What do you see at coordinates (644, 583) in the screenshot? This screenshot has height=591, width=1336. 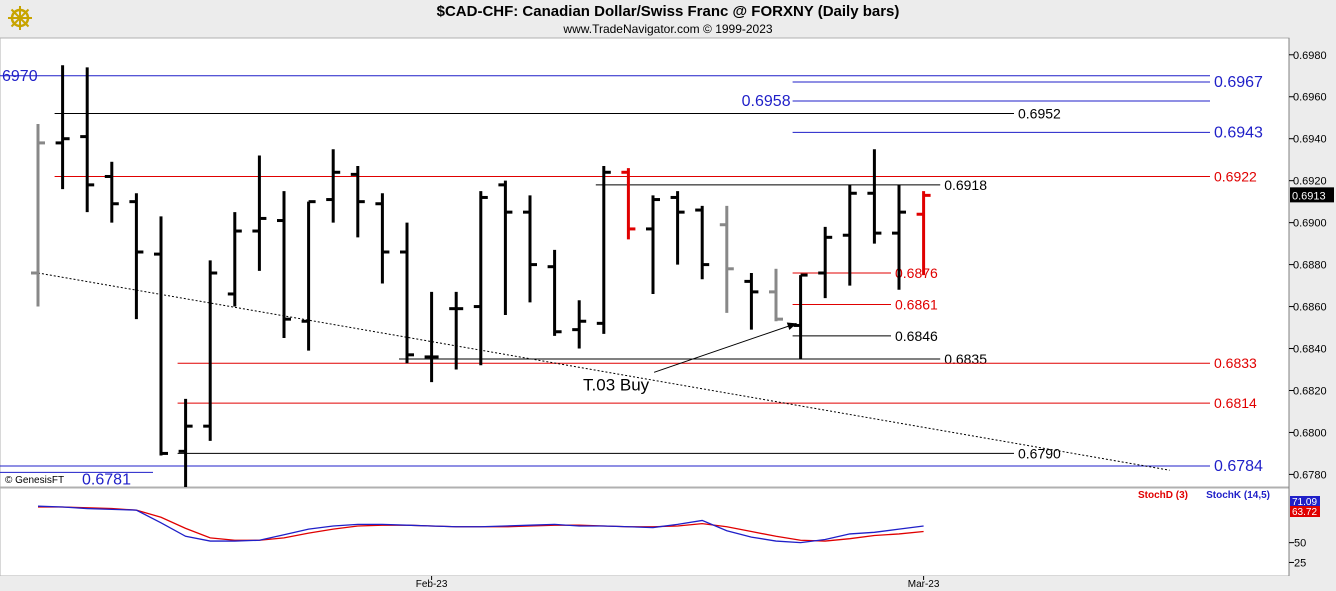 I see `date-axis-background` at bounding box center [644, 583].